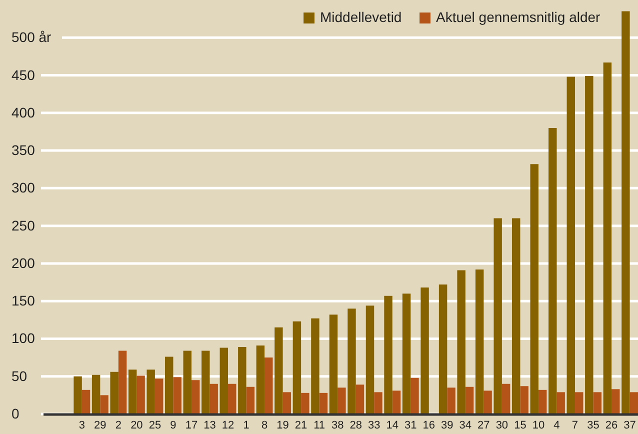 Image resolution: width=638 pixels, height=434 pixels. What do you see at coordinates (191, 426) in the screenshot?
I see `x-tick-label: 17` at bounding box center [191, 426].